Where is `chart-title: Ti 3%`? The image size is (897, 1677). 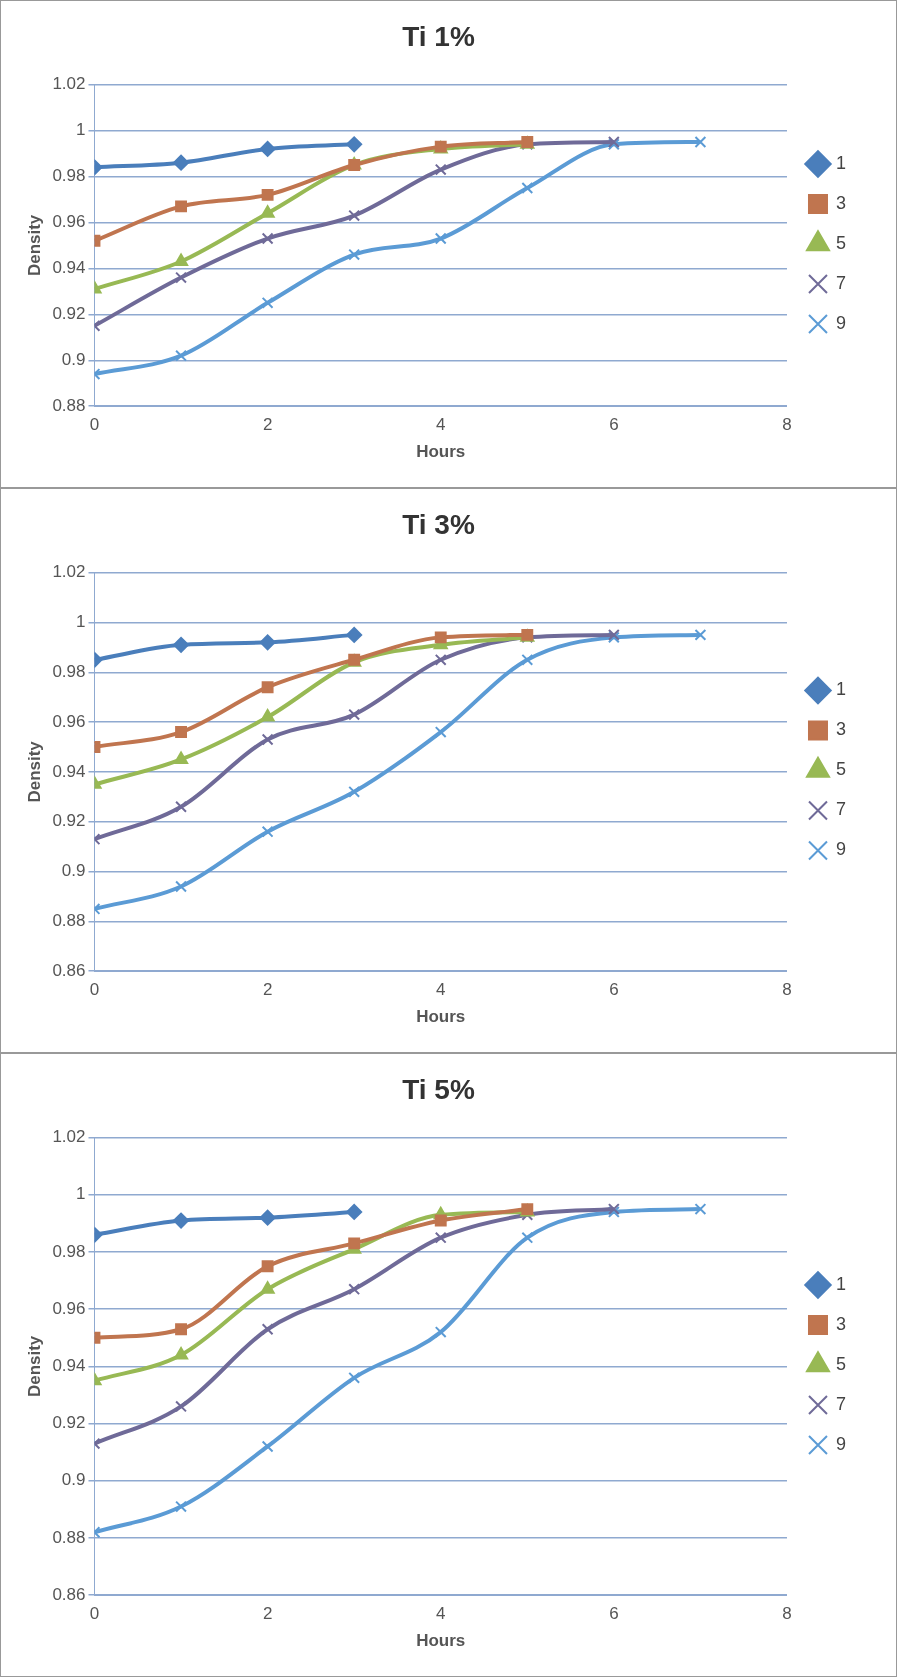 chart-title: Ti 3% is located at coordinates (438, 524).